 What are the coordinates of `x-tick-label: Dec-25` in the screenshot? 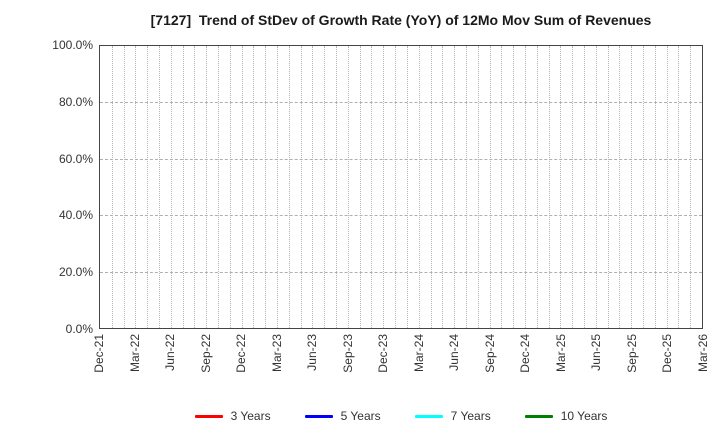 It's located at (667, 353).